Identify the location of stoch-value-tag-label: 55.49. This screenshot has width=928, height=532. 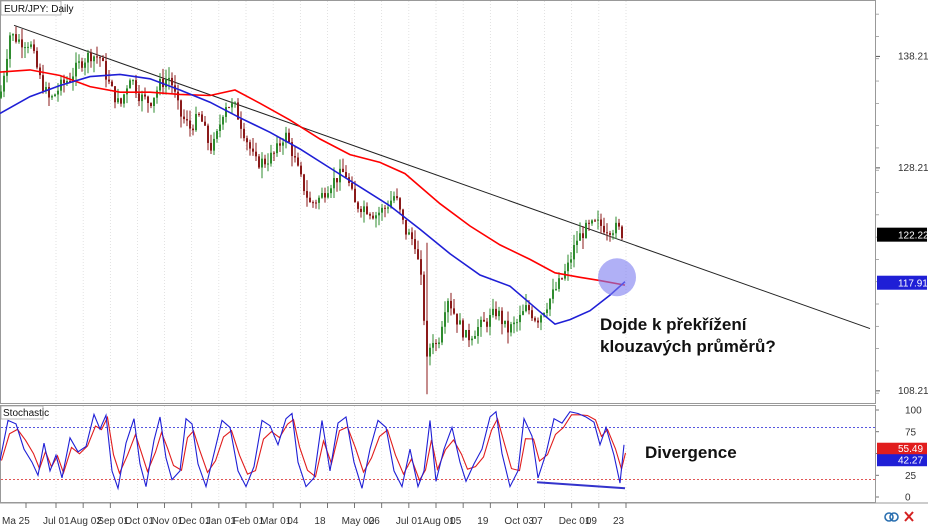
(910, 449).